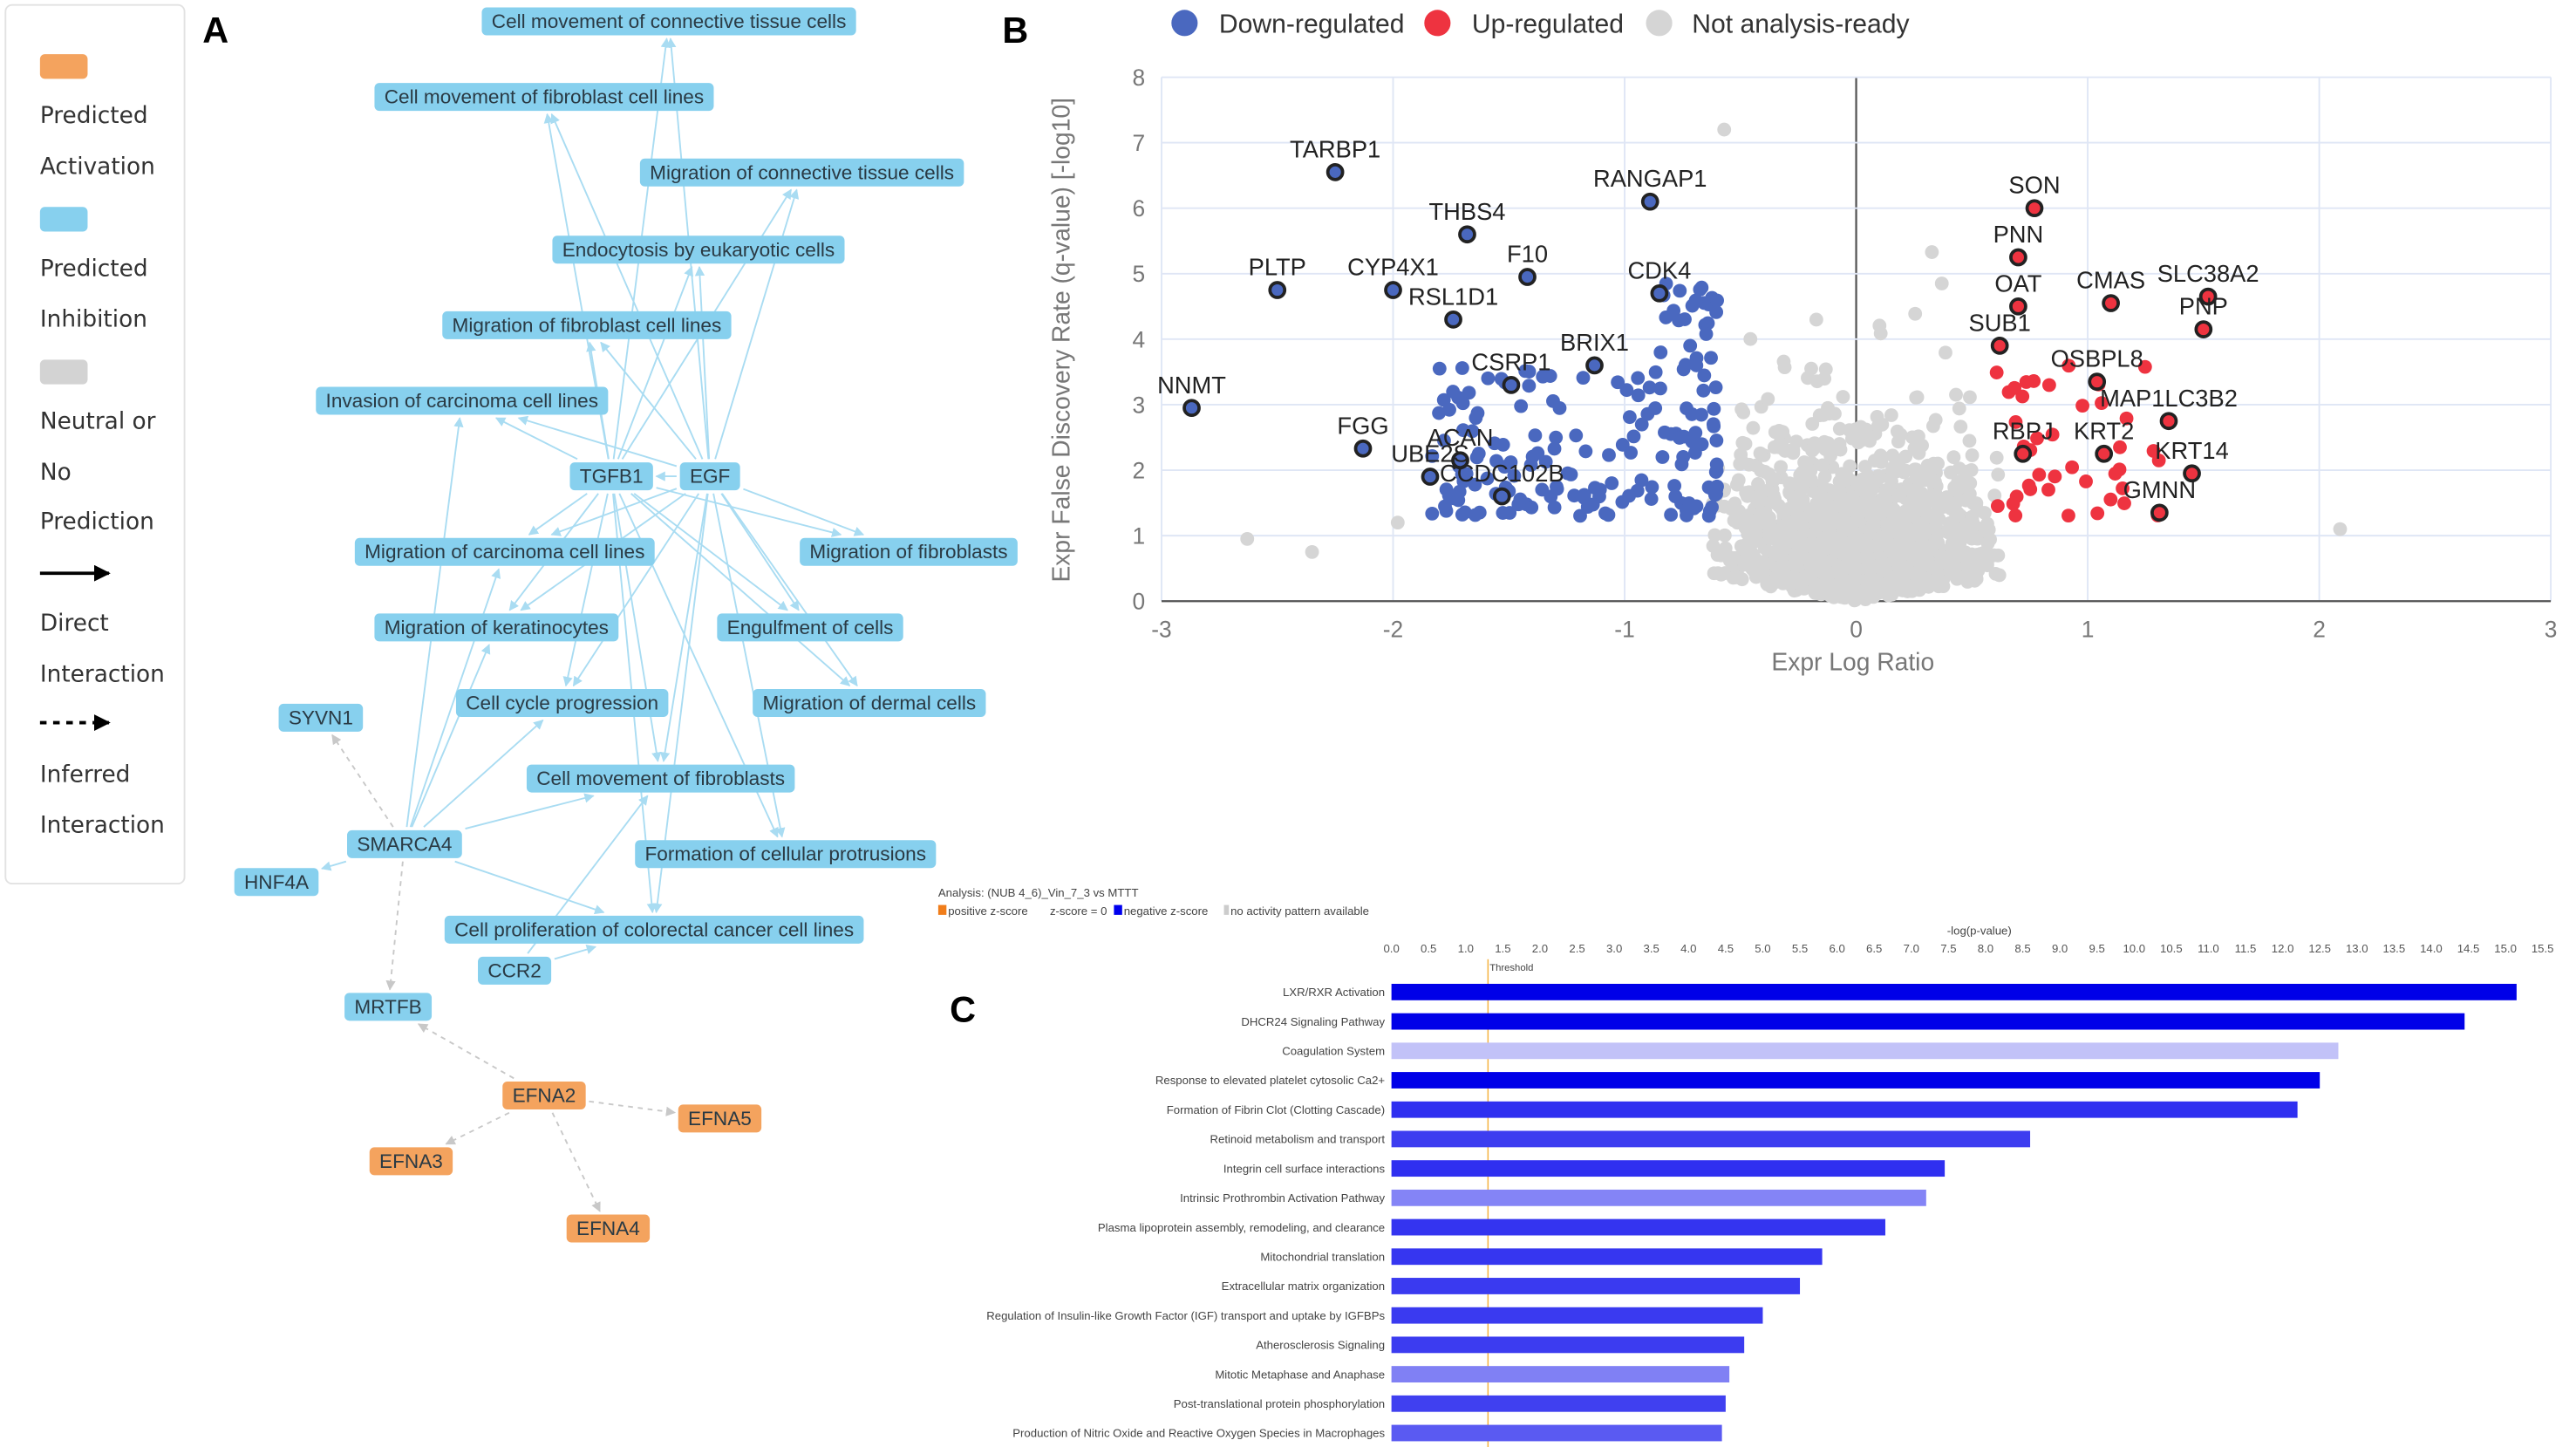  Describe the element at coordinates (497, 627) in the screenshot. I see `network-node: Migration of keratinocytes` at that location.